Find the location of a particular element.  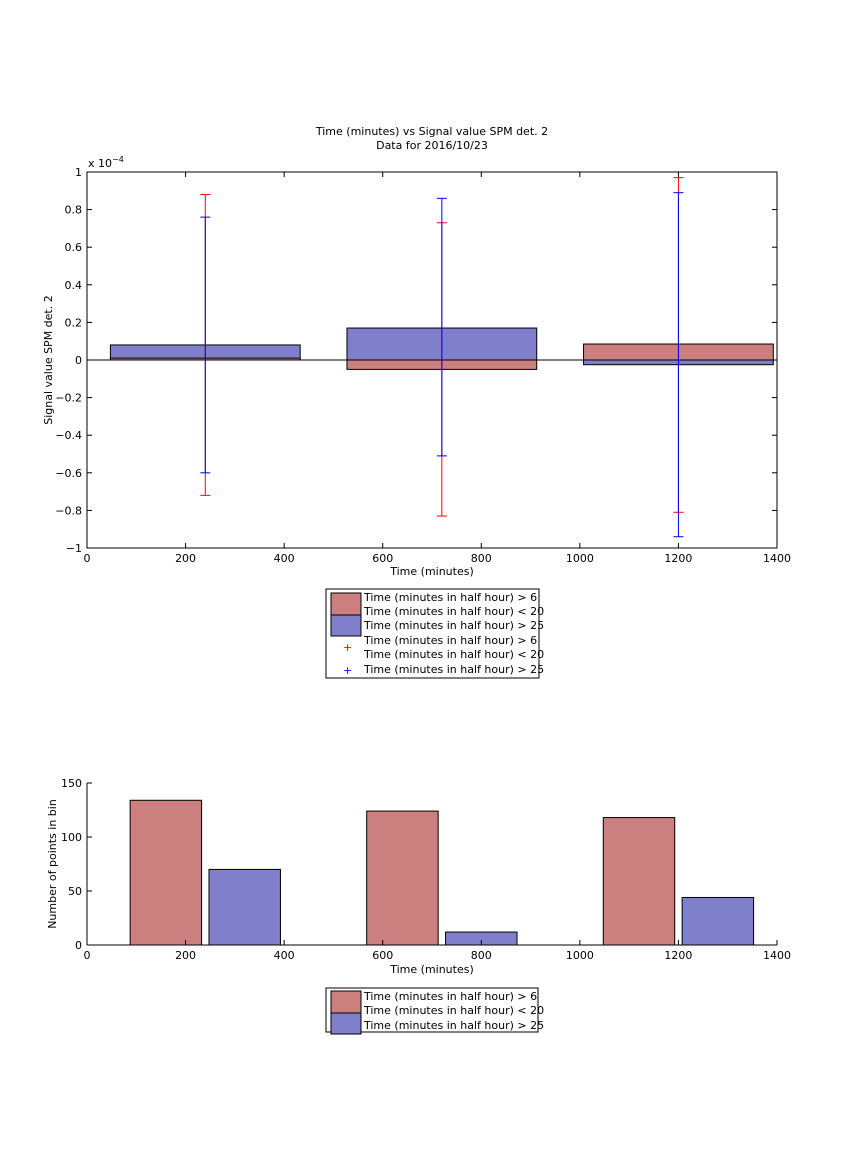

y-tick-label: −0.4 is located at coordinates (68, 435).